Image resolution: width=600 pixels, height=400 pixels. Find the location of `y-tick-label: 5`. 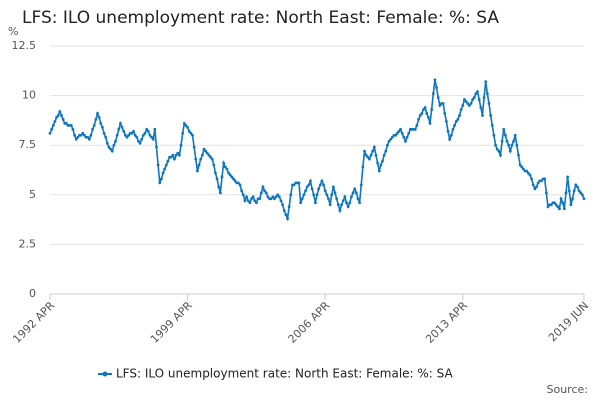

y-tick-label: 5 is located at coordinates (32, 194).